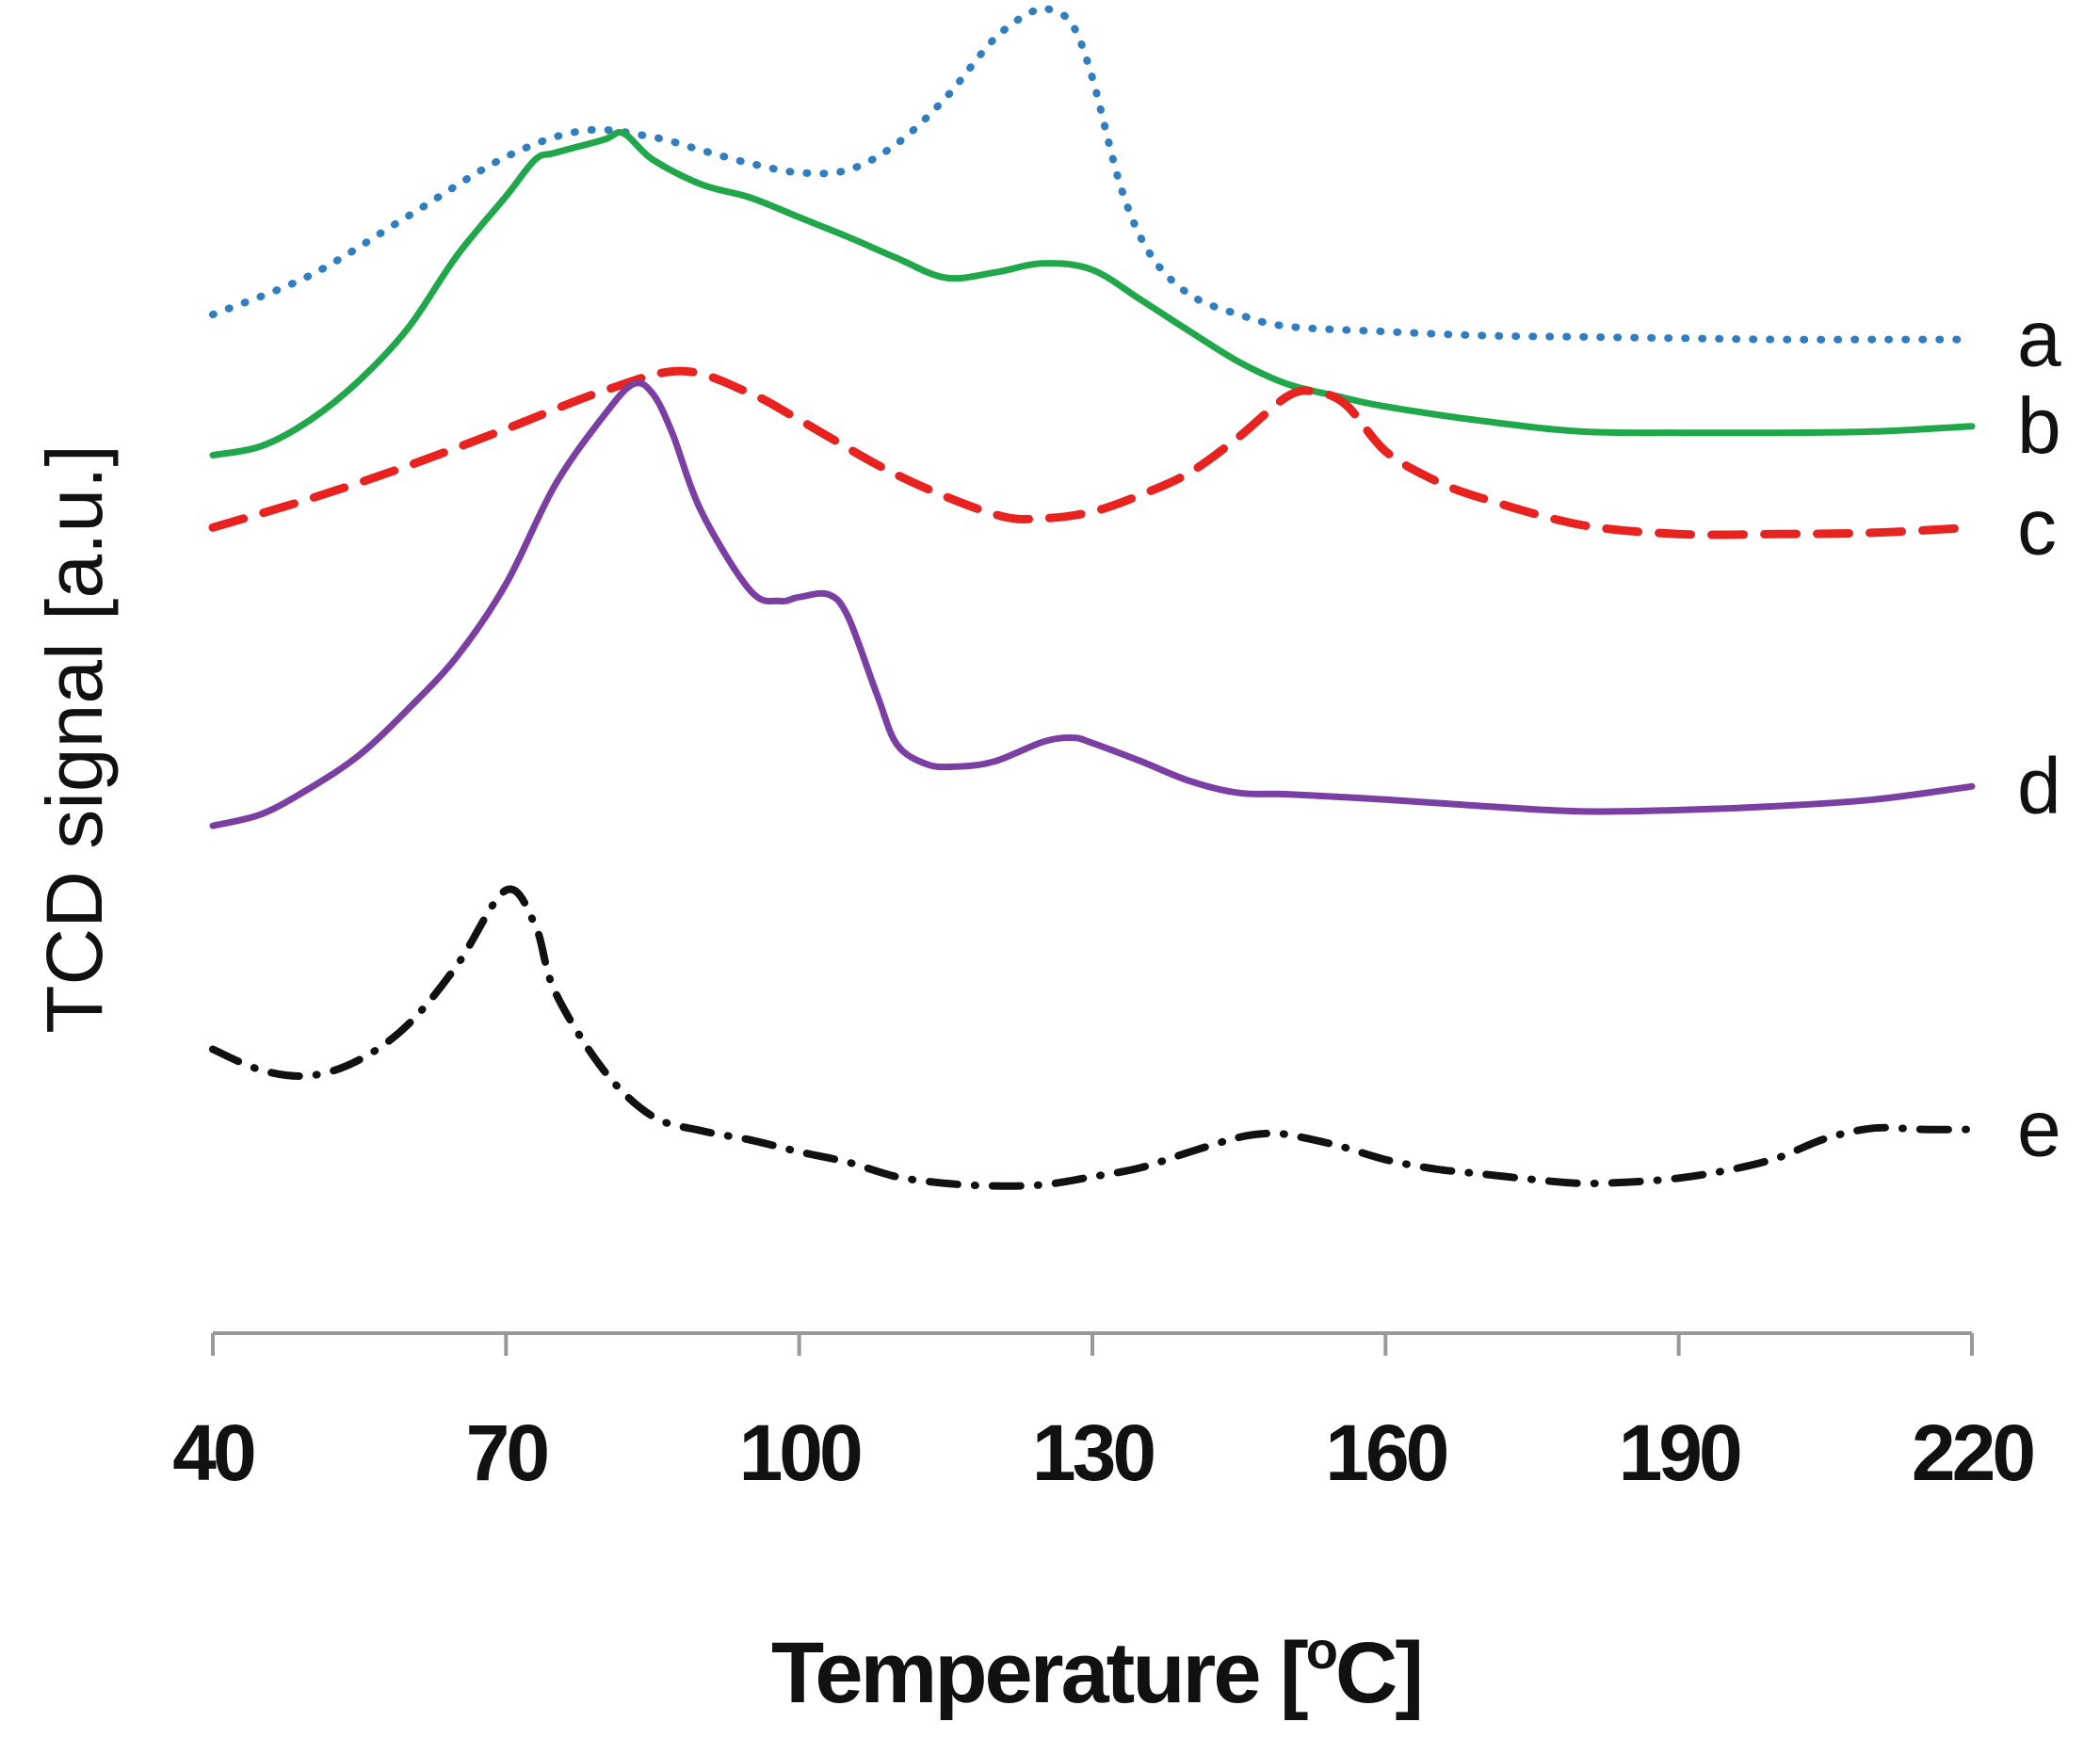 The height and width of the screenshot is (1738, 2100). Describe the element at coordinates (1092, 1037) in the screenshot. I see `series-e-line` at that location.